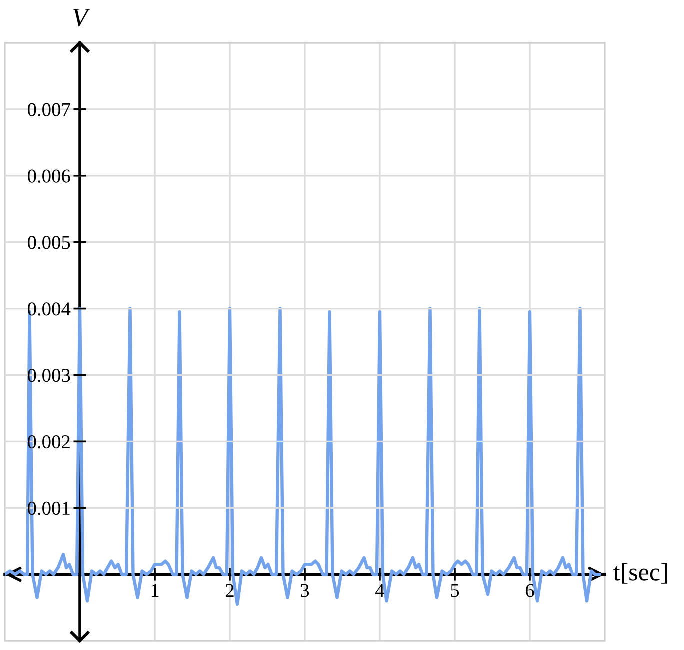  Describe the element at coordinates (640, 573) in the screenshot. I see `x-axis-title: t[sec]` at that location.